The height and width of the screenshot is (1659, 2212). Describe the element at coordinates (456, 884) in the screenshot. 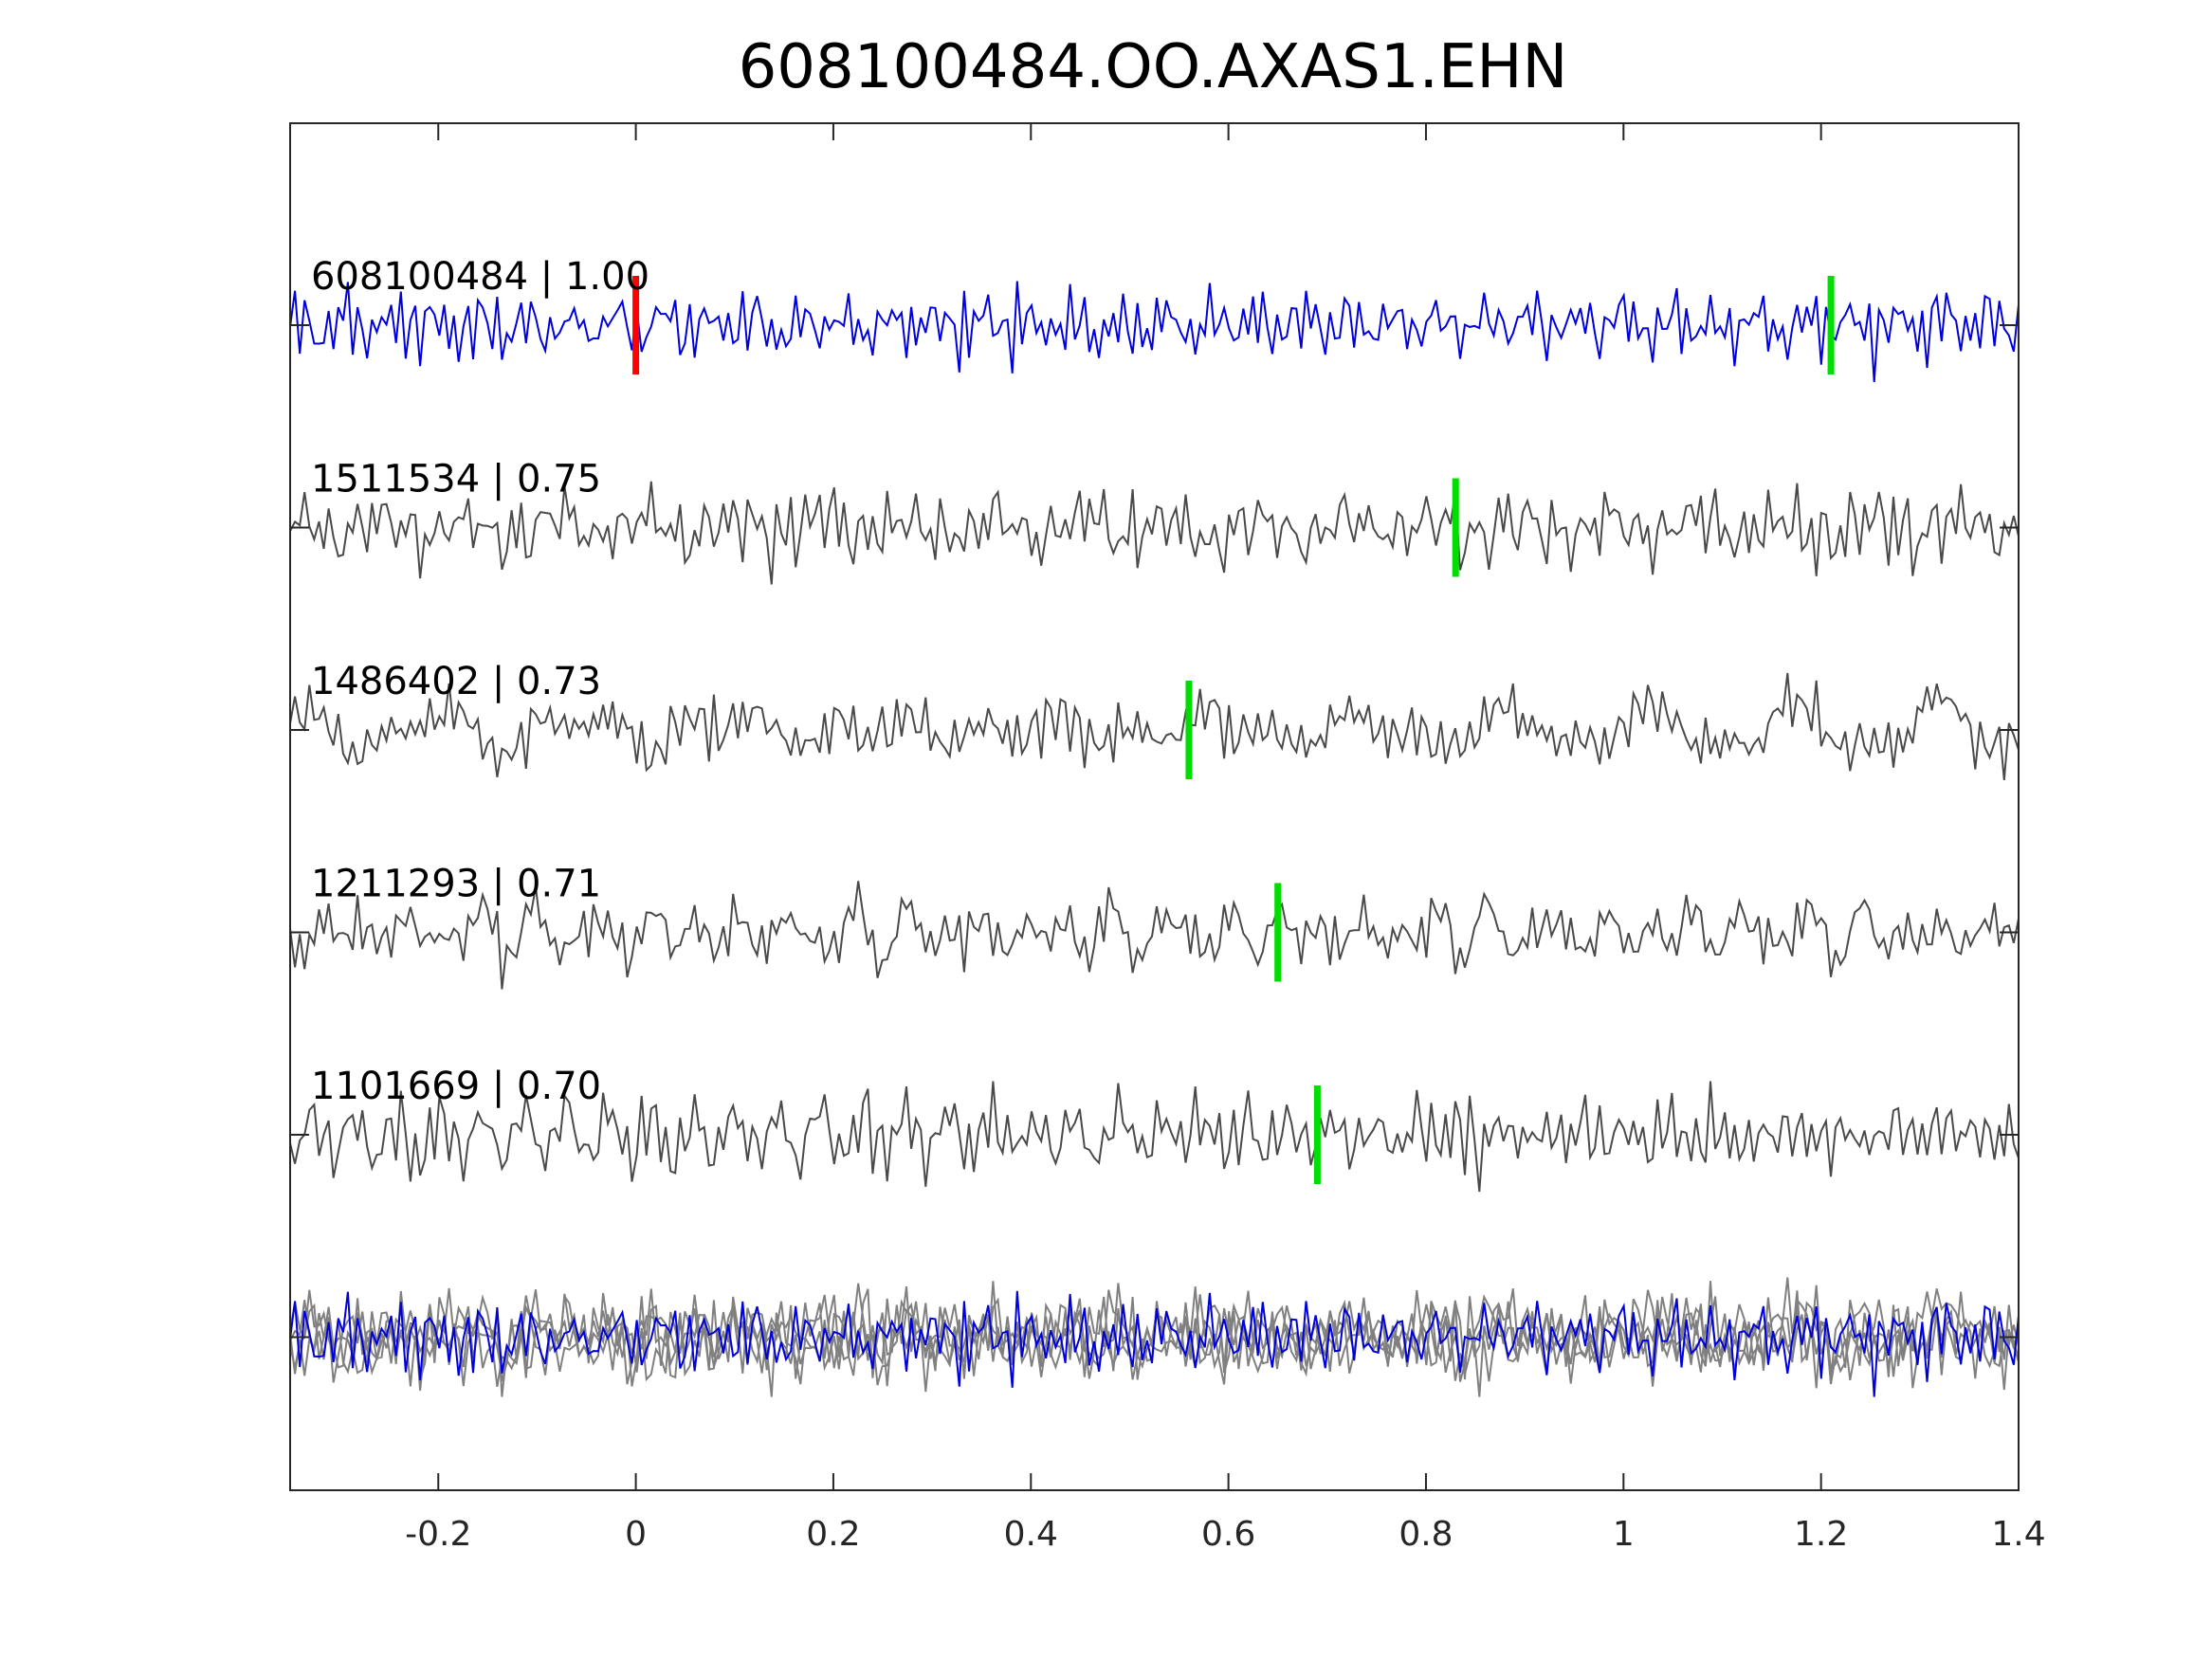

I see `trace-label-3: 1211293 | 0.71` at that location.